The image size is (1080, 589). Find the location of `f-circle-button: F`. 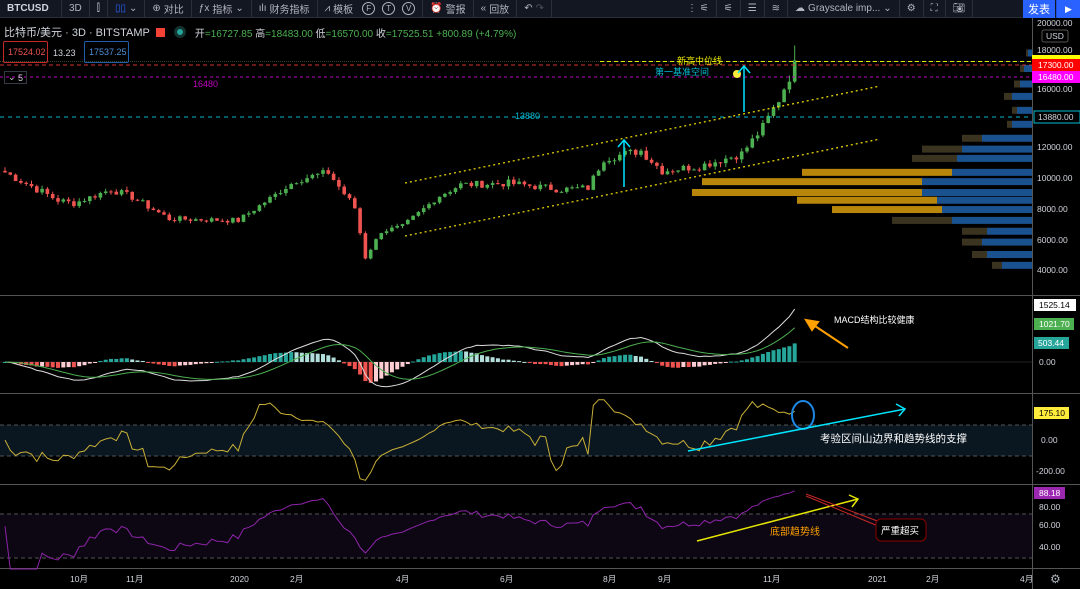

f-circle-button: F is located at coordinates (369, 8).